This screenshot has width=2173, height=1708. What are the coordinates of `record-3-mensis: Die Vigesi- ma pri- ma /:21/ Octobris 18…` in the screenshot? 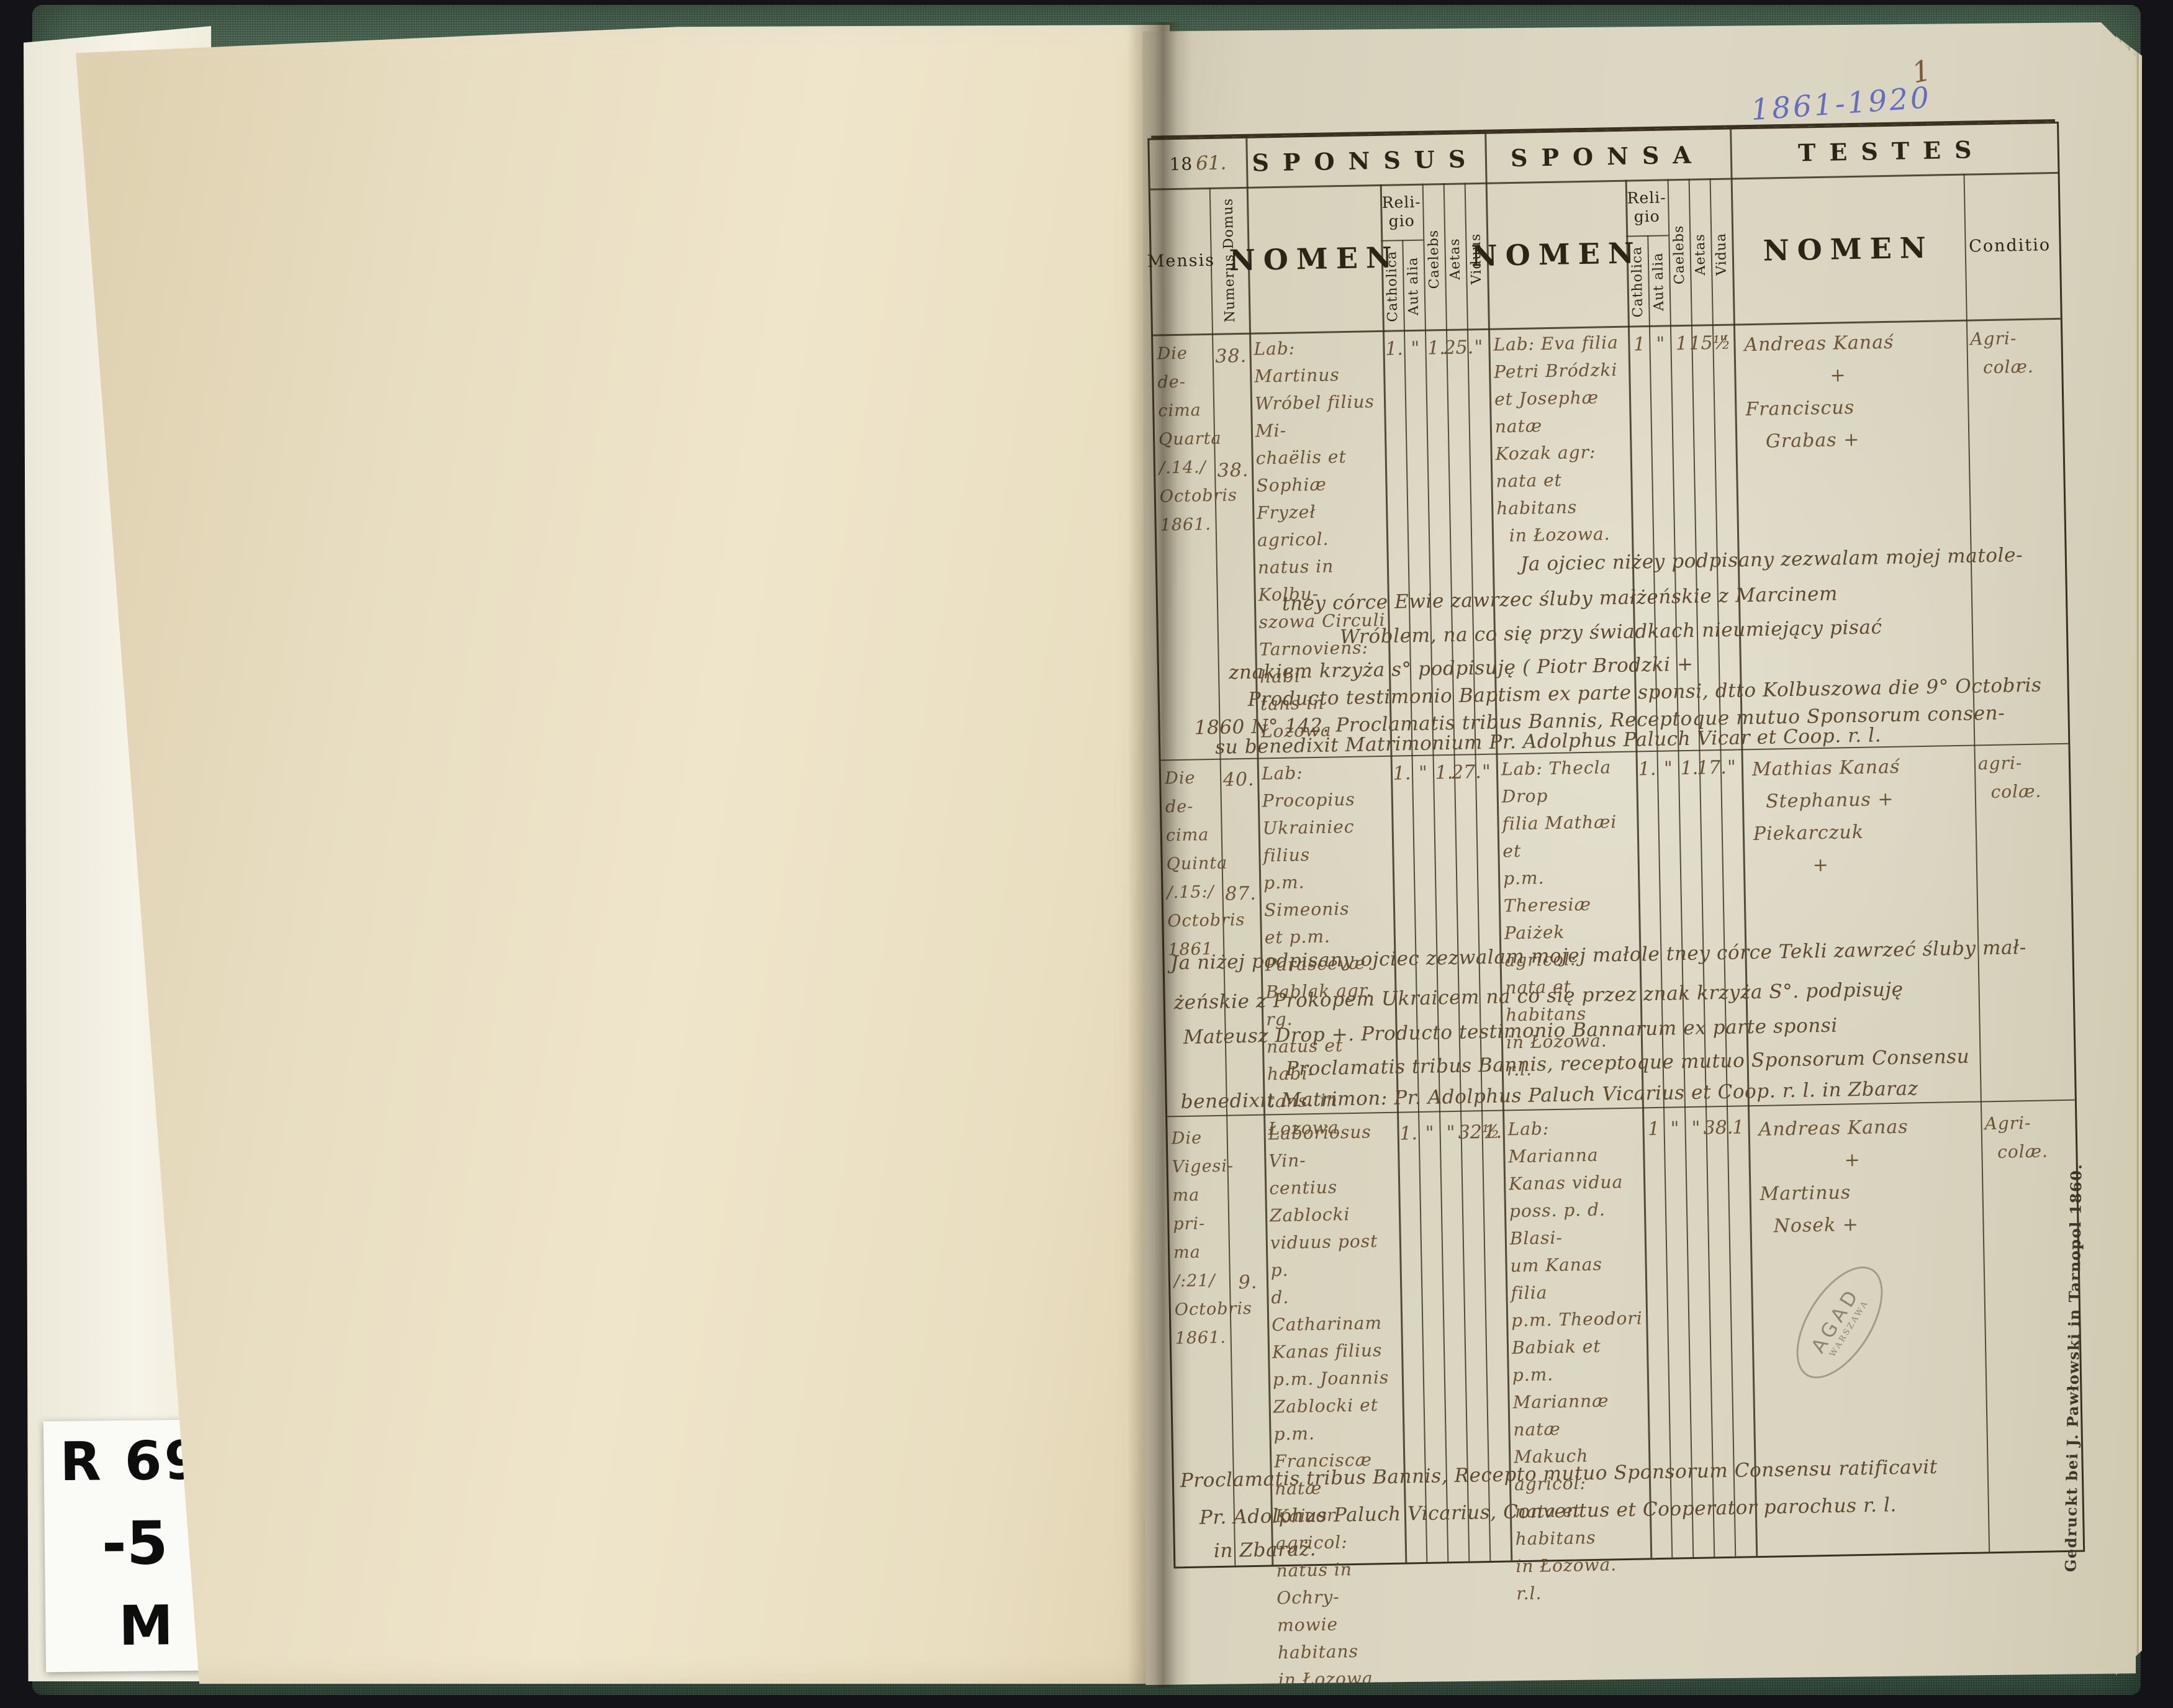 It's located at (1212, 1238).